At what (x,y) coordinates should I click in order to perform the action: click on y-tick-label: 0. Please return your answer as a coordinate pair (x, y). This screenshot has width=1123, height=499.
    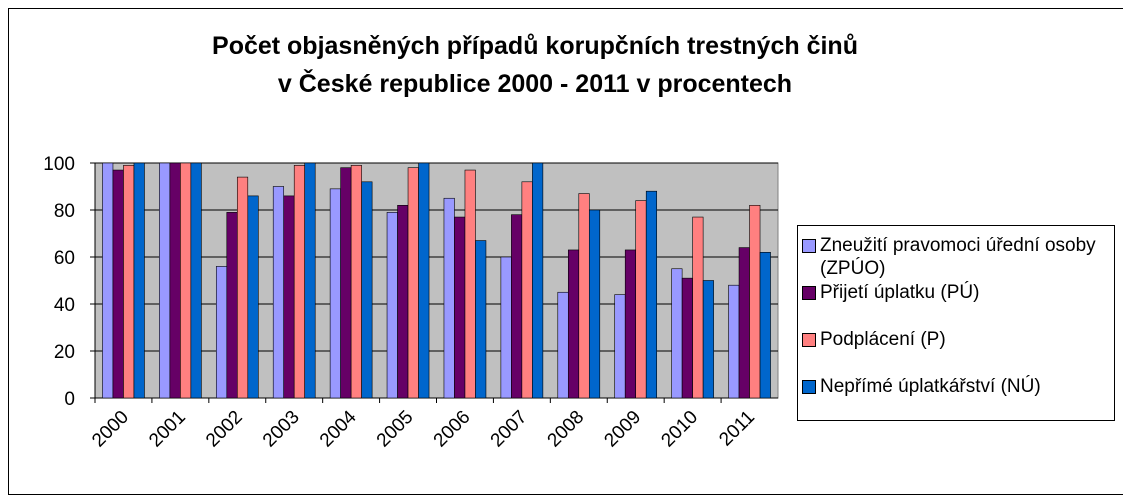
    Looking at the image, I should click on (69, 399).